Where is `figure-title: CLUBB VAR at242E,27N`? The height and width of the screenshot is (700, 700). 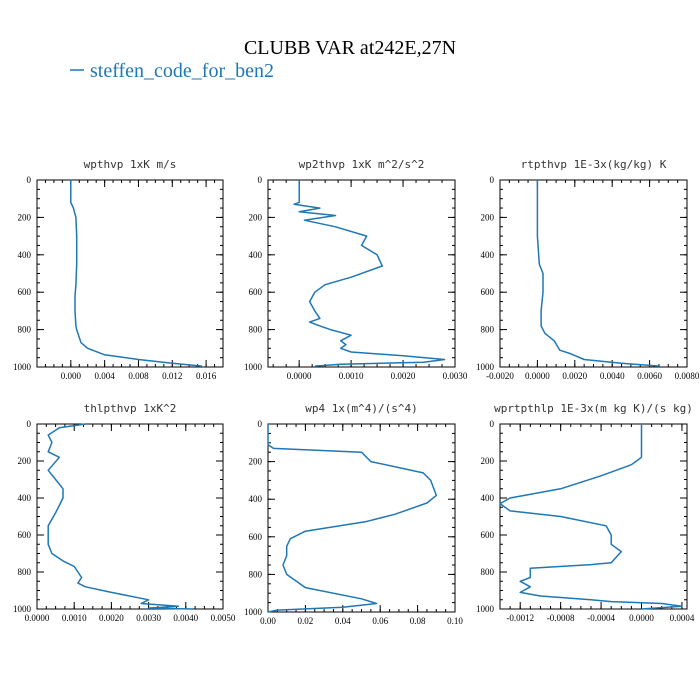
figure-title: CLUBB VAR at242E,27N is located at coordinates (350, 48).